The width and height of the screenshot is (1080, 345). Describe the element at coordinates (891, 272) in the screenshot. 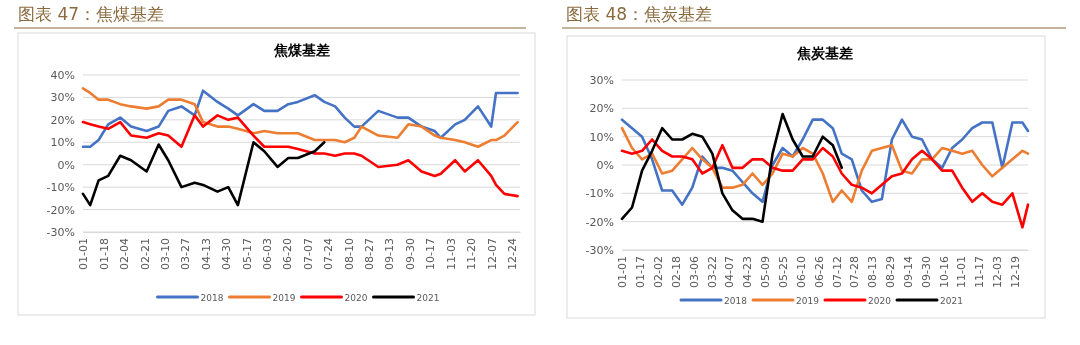

I see `x-tick-label: 08-29` at that location.